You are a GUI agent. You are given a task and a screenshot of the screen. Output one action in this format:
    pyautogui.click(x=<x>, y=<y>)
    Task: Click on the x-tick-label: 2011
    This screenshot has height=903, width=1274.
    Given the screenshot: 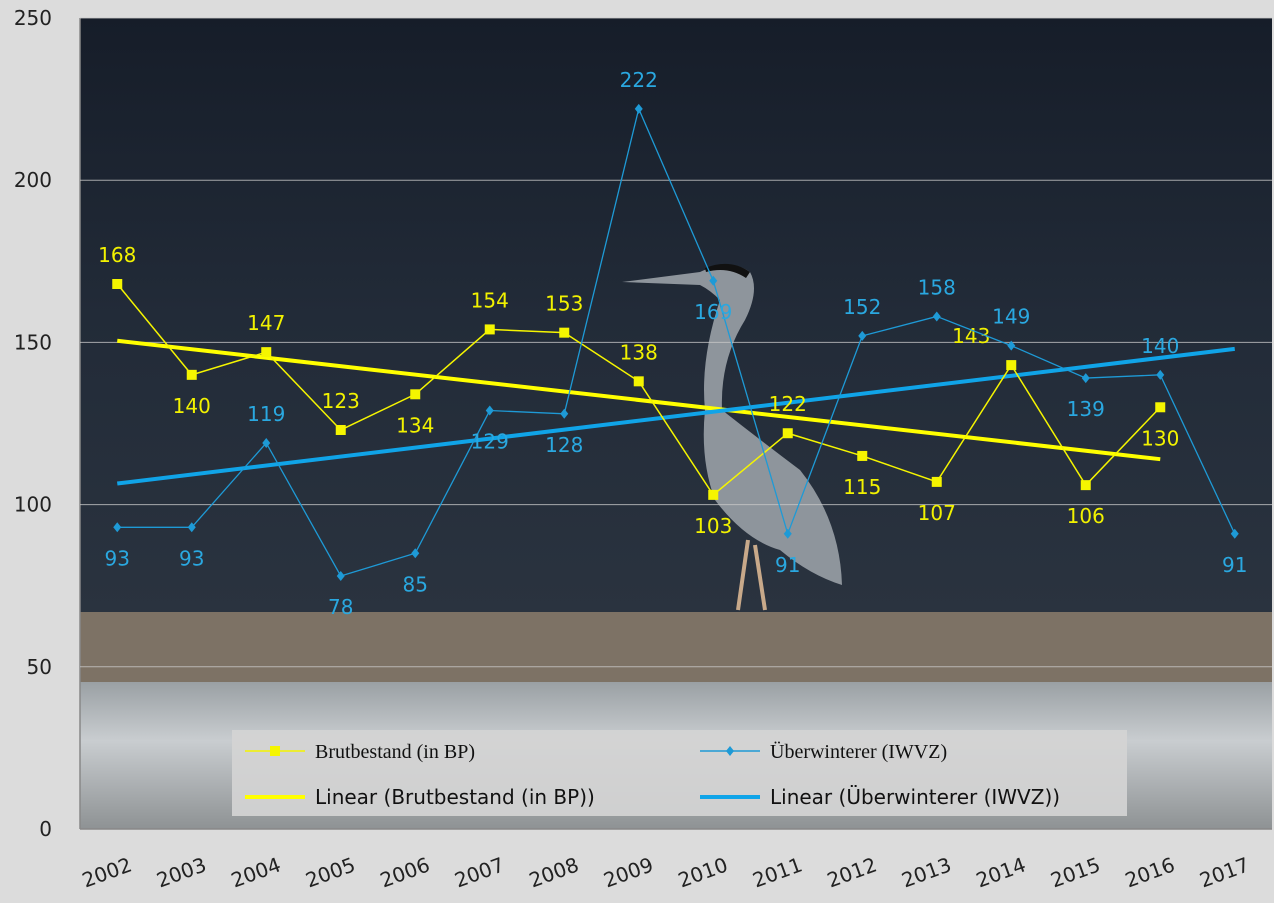 What is the action you would take?
    pyautogui.click(x=777, y=872)
    